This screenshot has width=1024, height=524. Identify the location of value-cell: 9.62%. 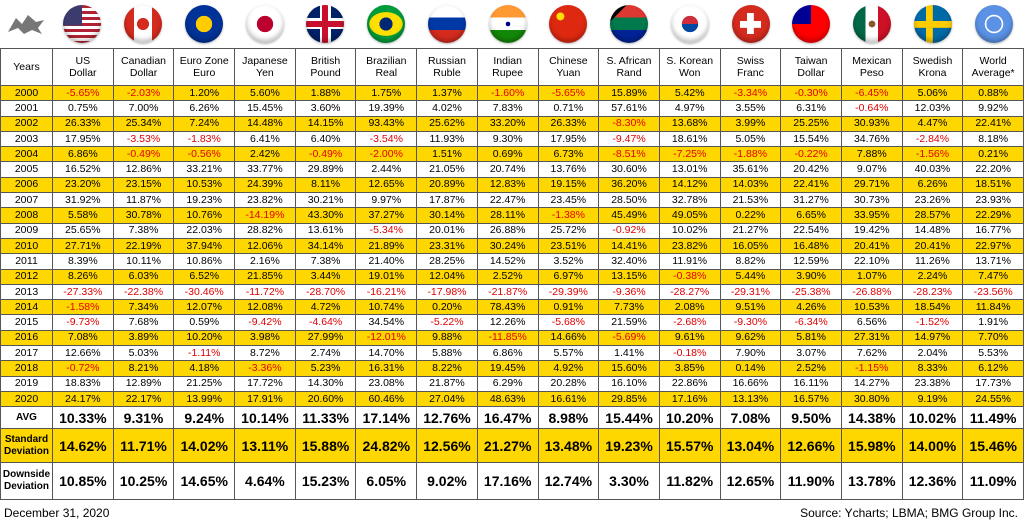
(750, 338).